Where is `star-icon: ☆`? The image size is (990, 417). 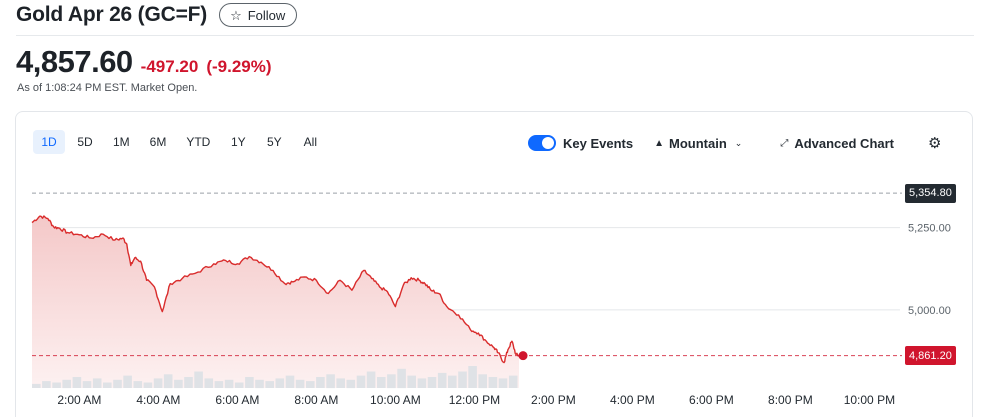 star-icon: ☆ is located at coordinates (236, 15).